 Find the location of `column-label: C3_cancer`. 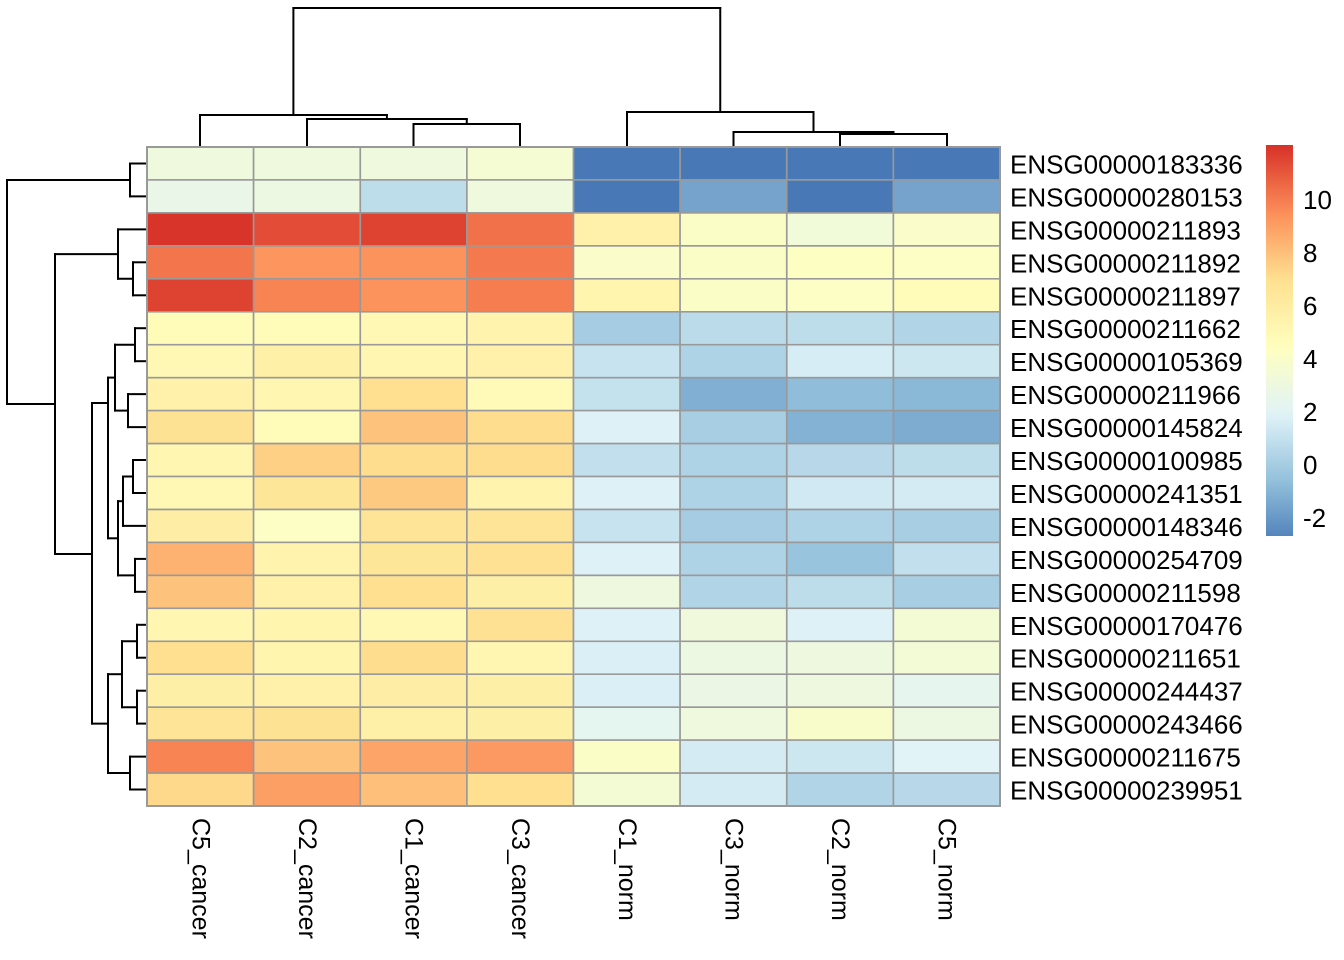

column-label: C3_cancer is located at coordinates (520, 878).